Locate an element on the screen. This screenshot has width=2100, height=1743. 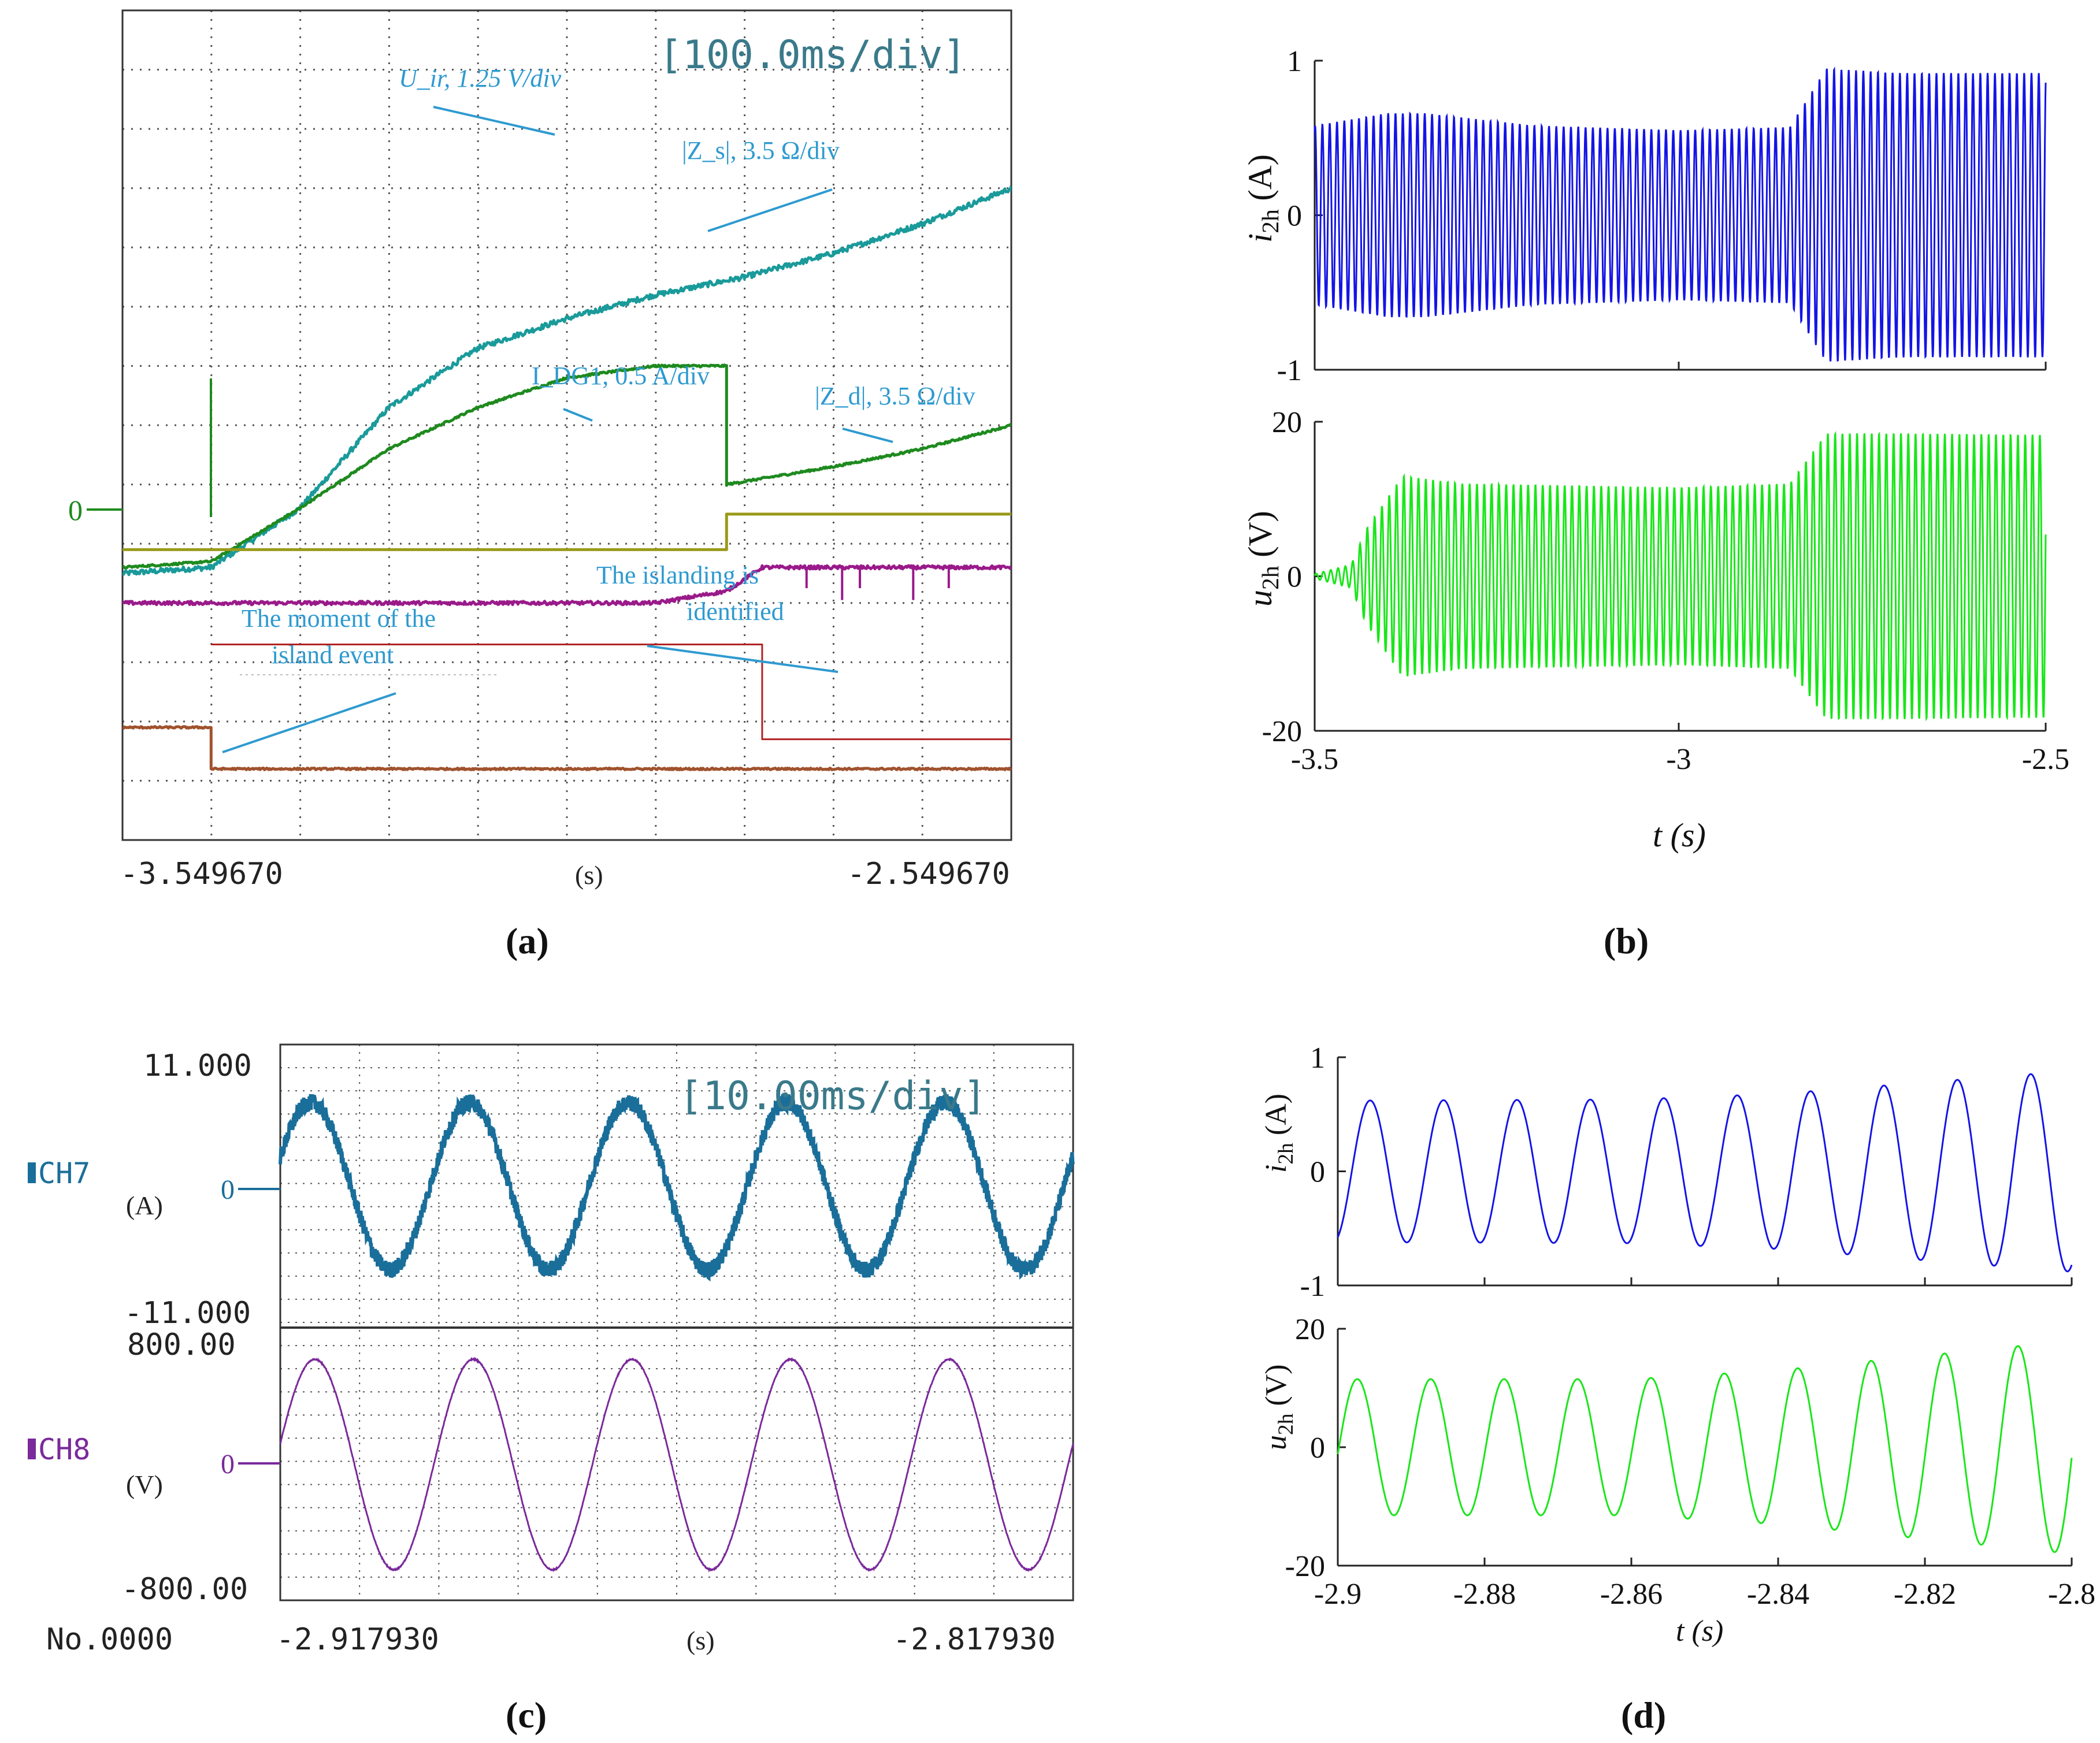
panel-d-sub1-ytick-label-2: -20 is located at coordinates (1305, 1567).